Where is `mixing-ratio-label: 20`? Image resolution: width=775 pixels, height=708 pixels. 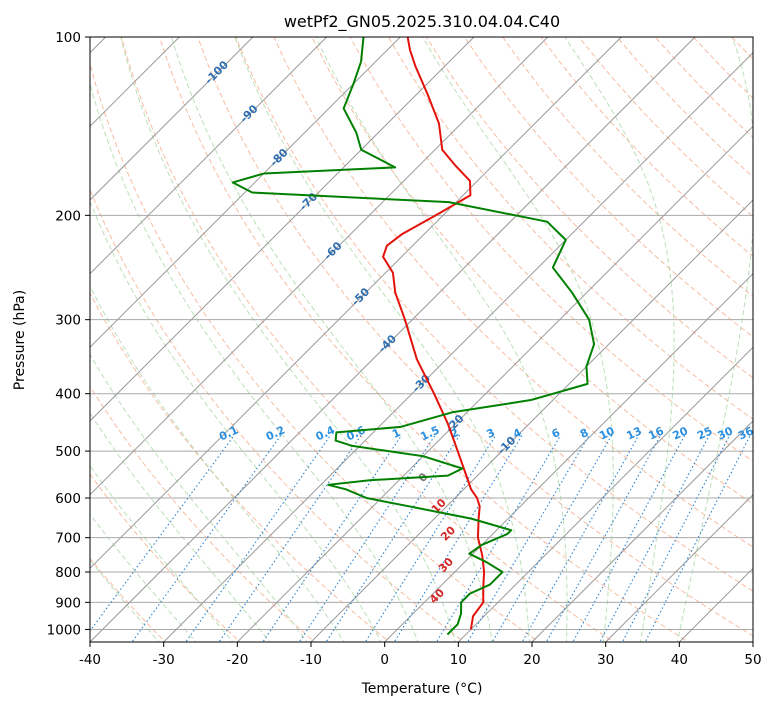
mixing-ratio-label: 20 is located at coordinates (681, 433).